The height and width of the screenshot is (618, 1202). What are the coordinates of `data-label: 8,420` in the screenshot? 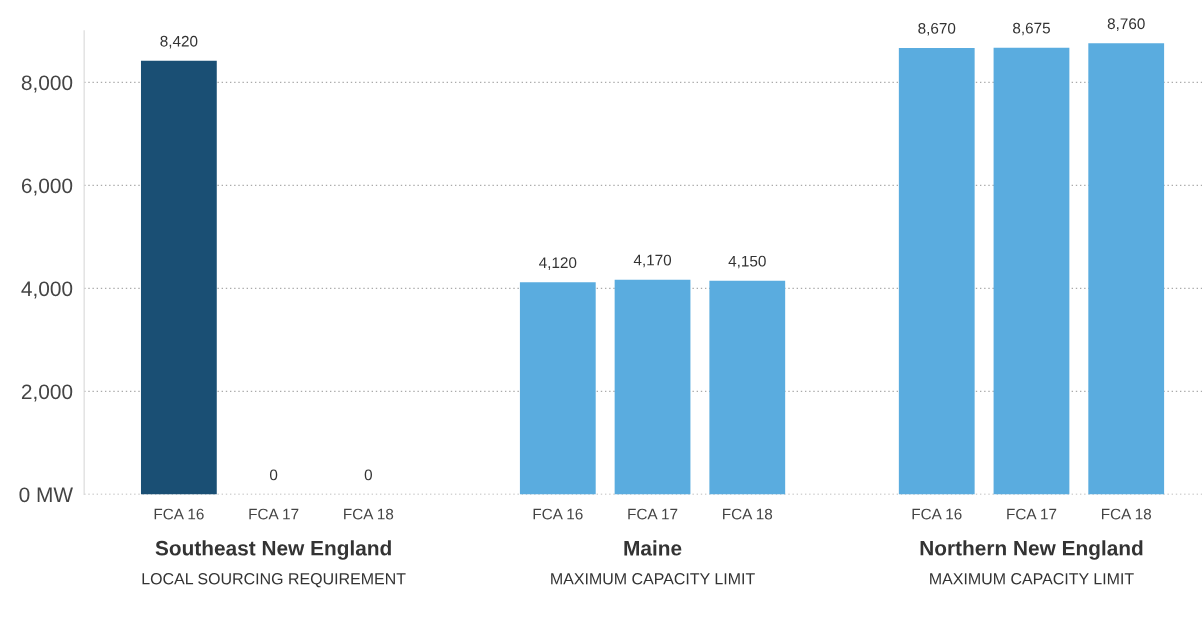 It's located at (179, 42).